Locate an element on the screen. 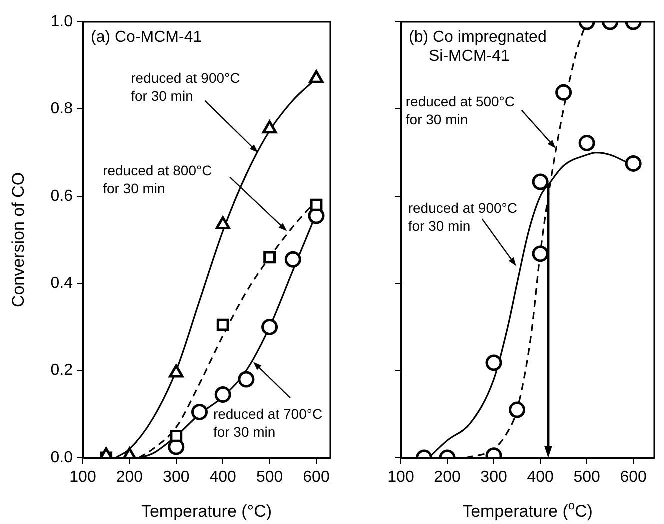 This screenshot has height=524, width=664. x-axis-title: Temperature (°C) is located at coordinates (206, 511).